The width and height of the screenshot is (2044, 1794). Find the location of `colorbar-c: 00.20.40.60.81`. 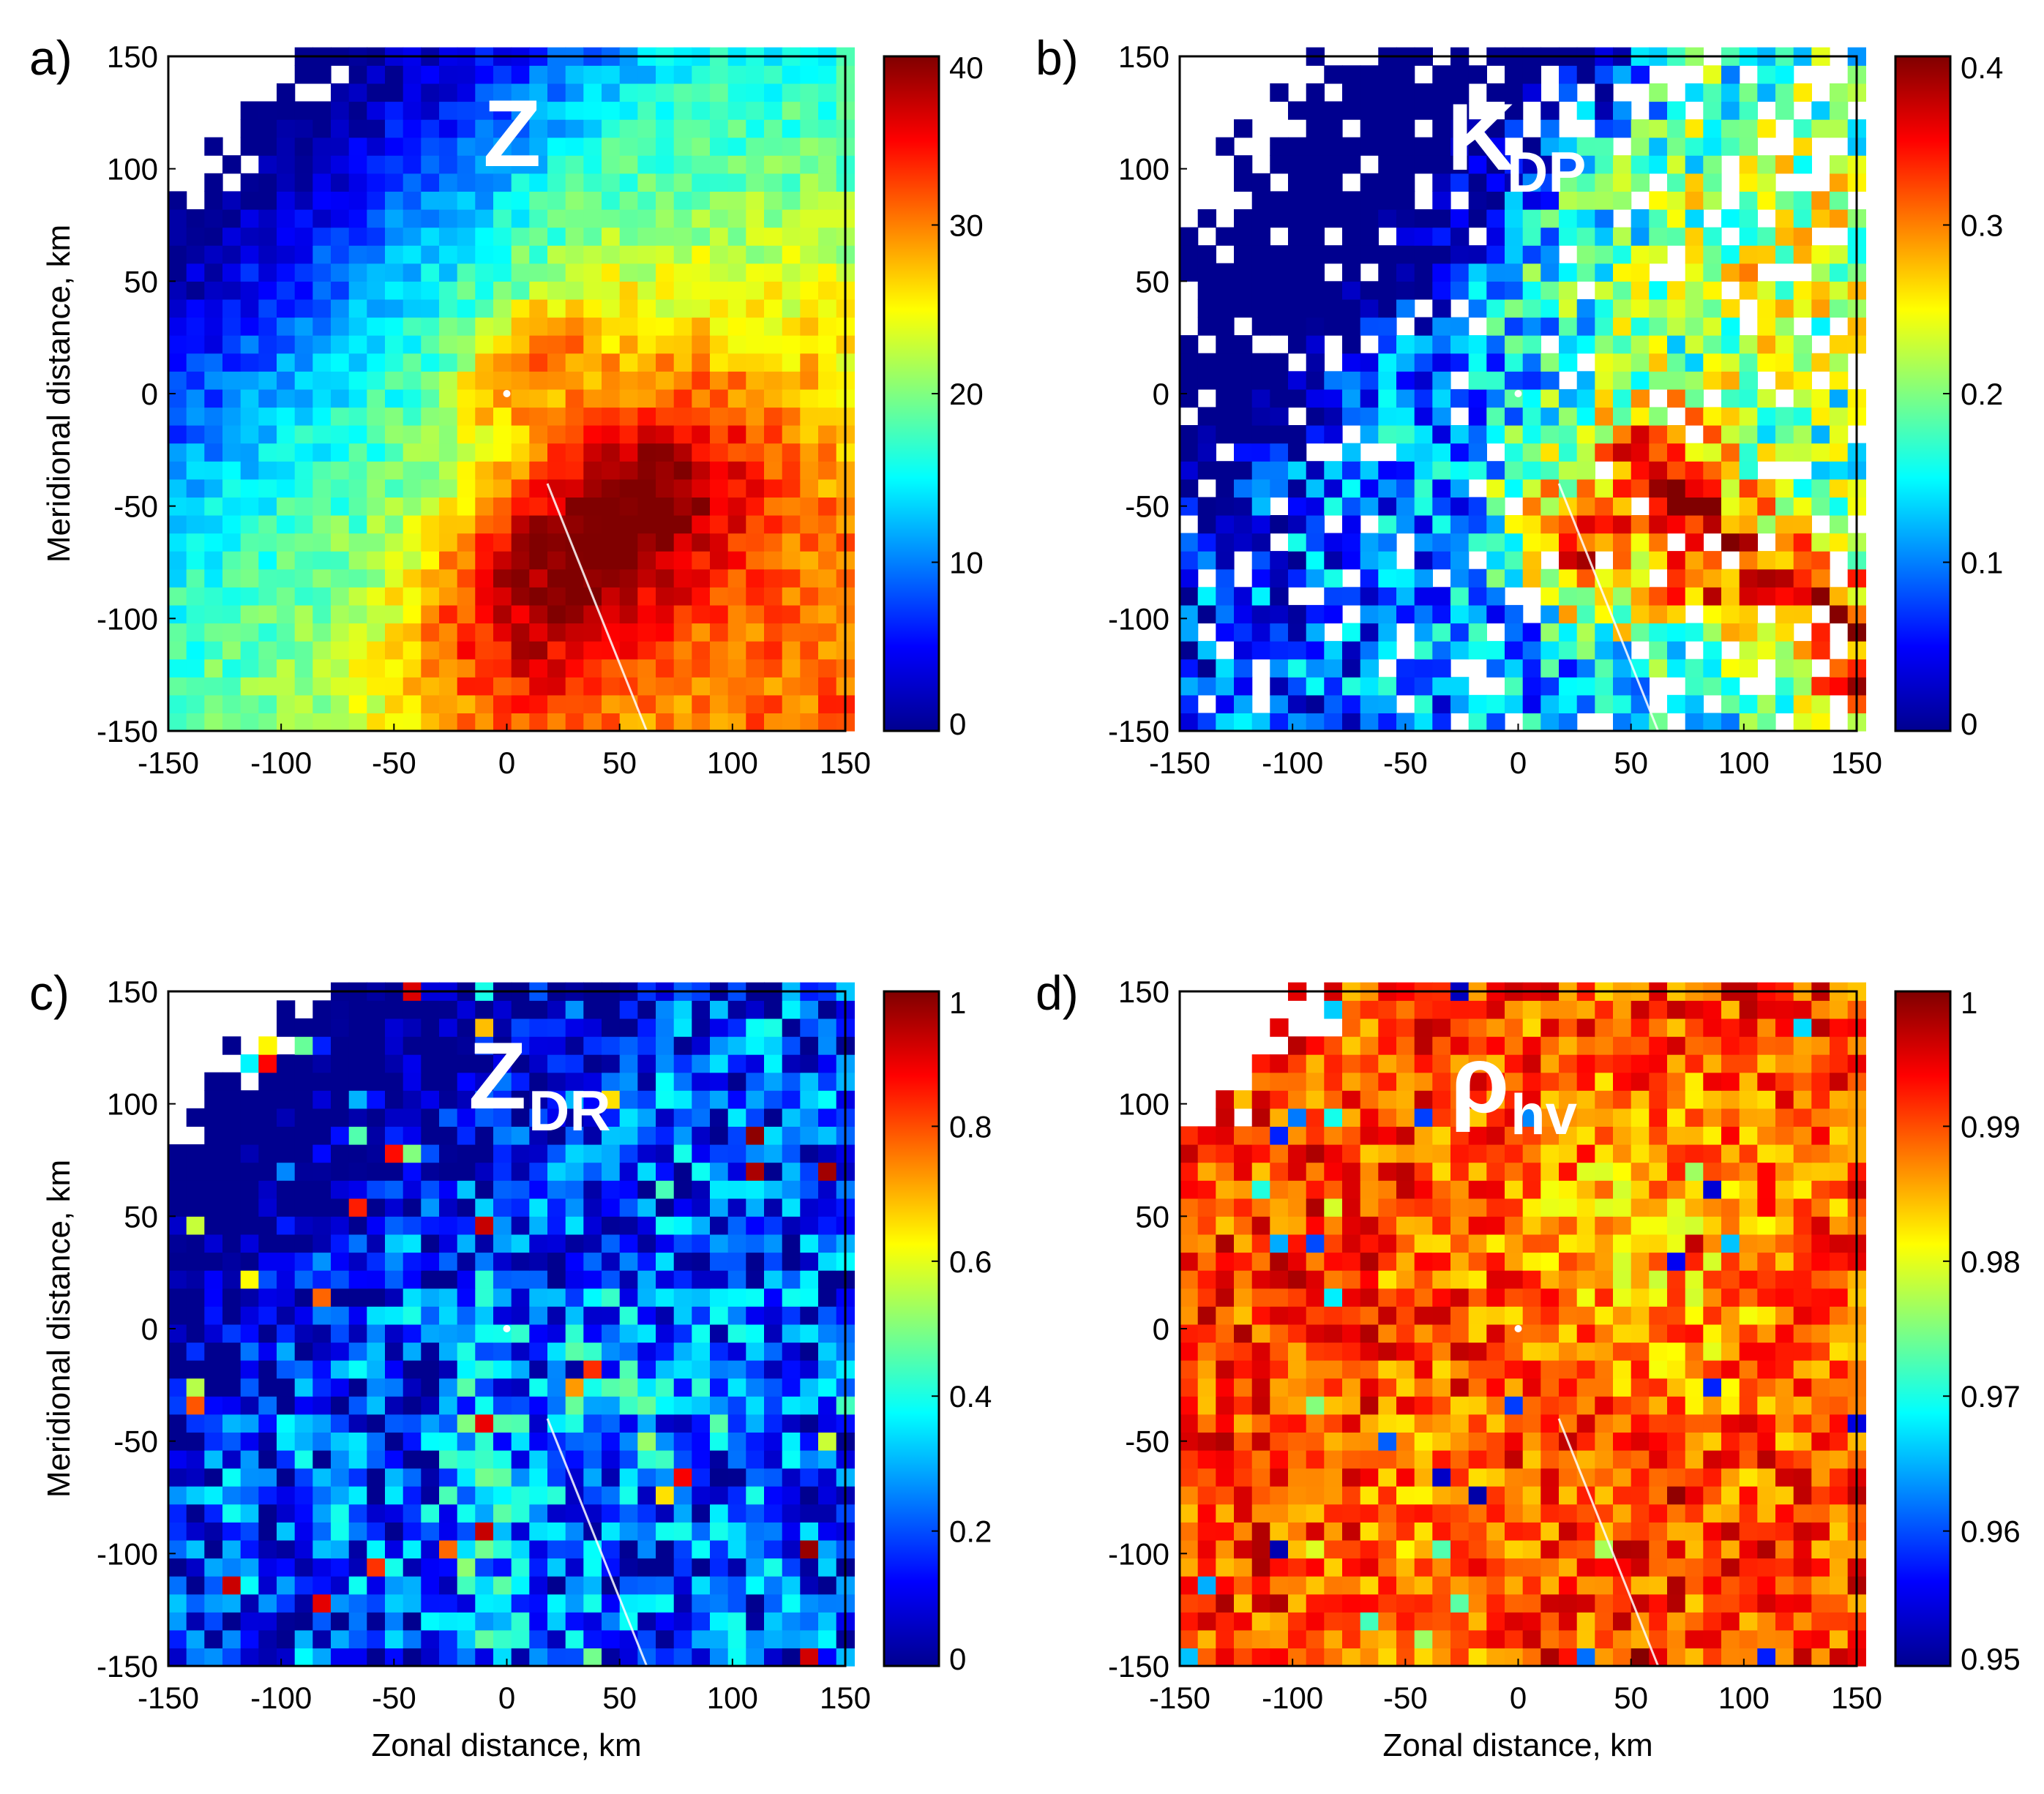

colorbar-c: 00.20.40.60.81 is located at coordinates (937, 1331).